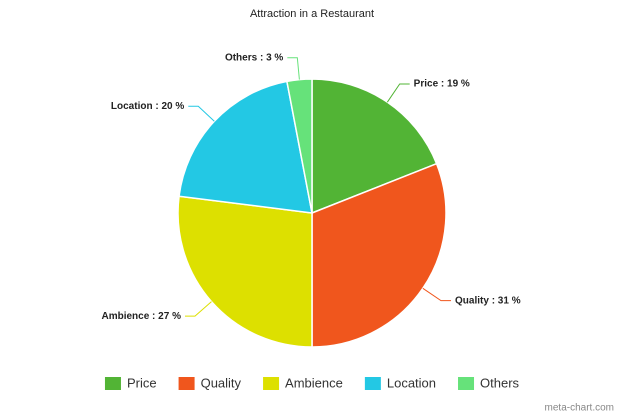 This screenshot has width=624, height=416. Describe the element at coordinates (411, 382) in the screenshot. I see `legend-label: Location` at that location.